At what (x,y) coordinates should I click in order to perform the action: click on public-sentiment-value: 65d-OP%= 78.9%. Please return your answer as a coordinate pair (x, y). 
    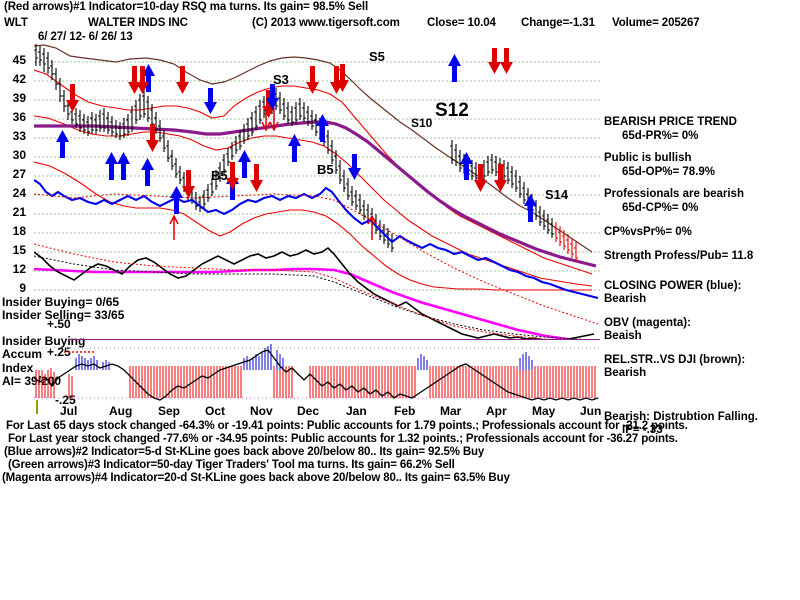
    Looking at the image, I should click on (669, 172).